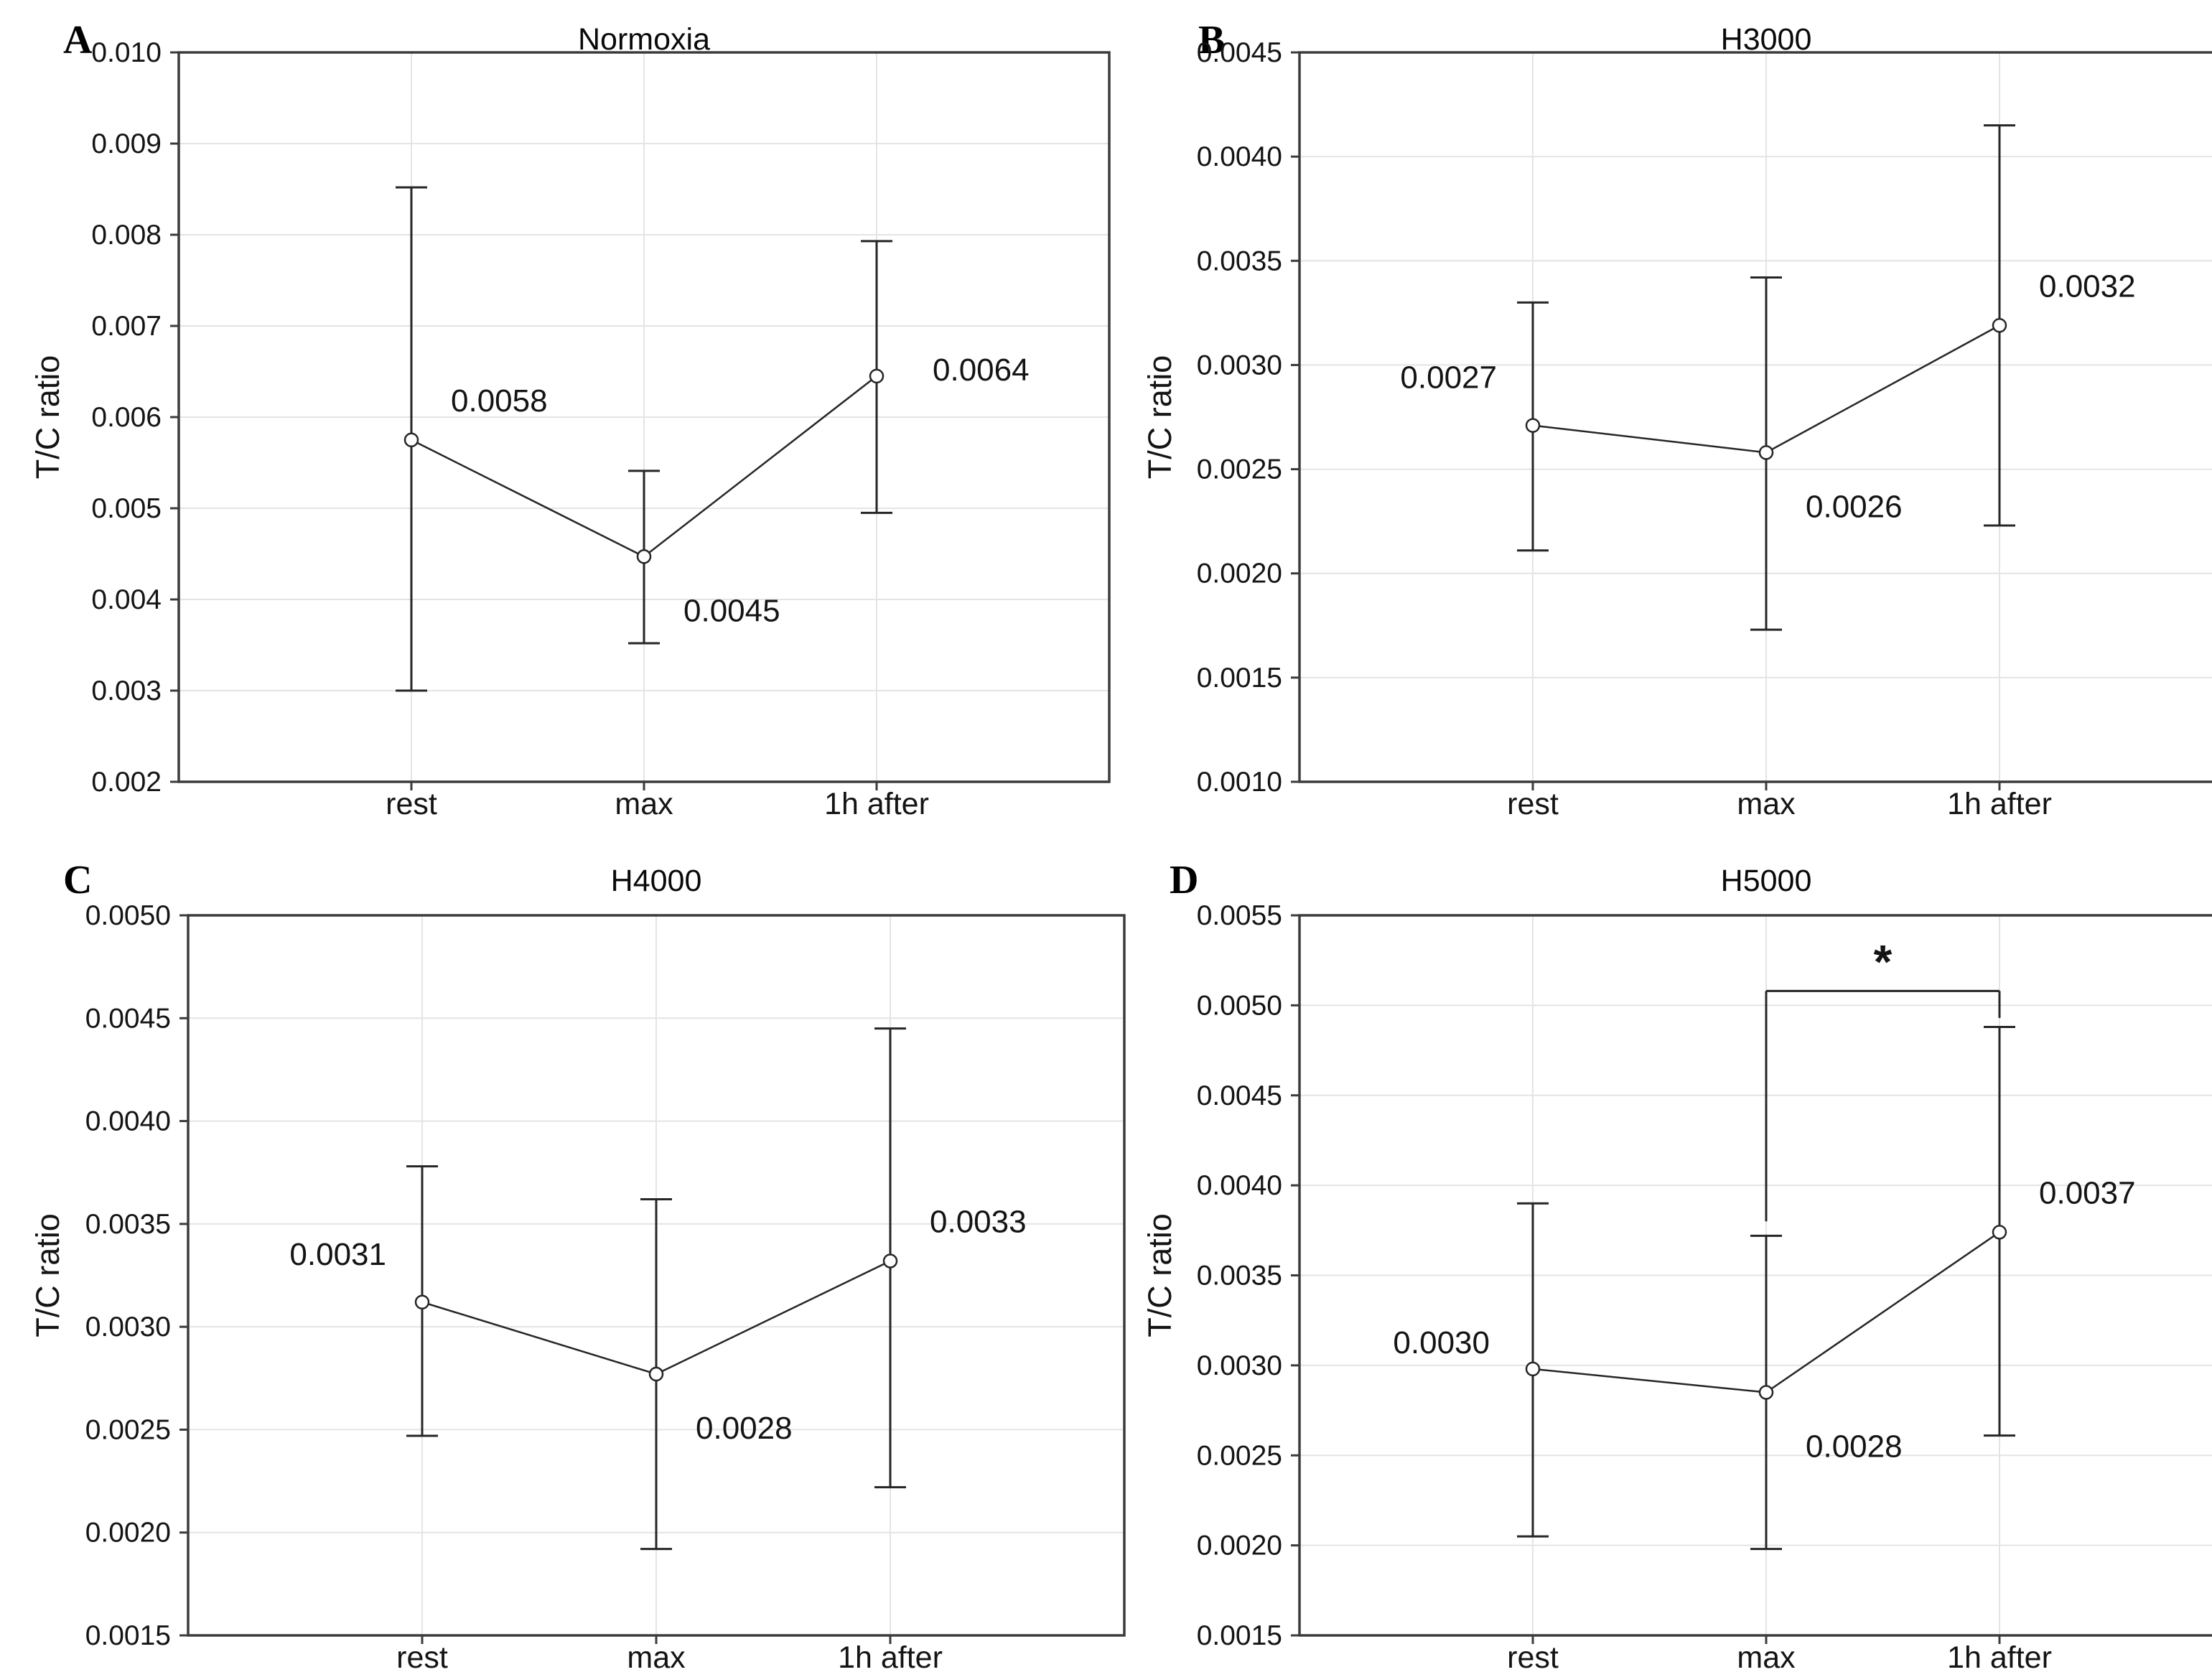 This screenshot has width=2212, height=1672. I want to click on panel-letter: A, so click(78, 40).